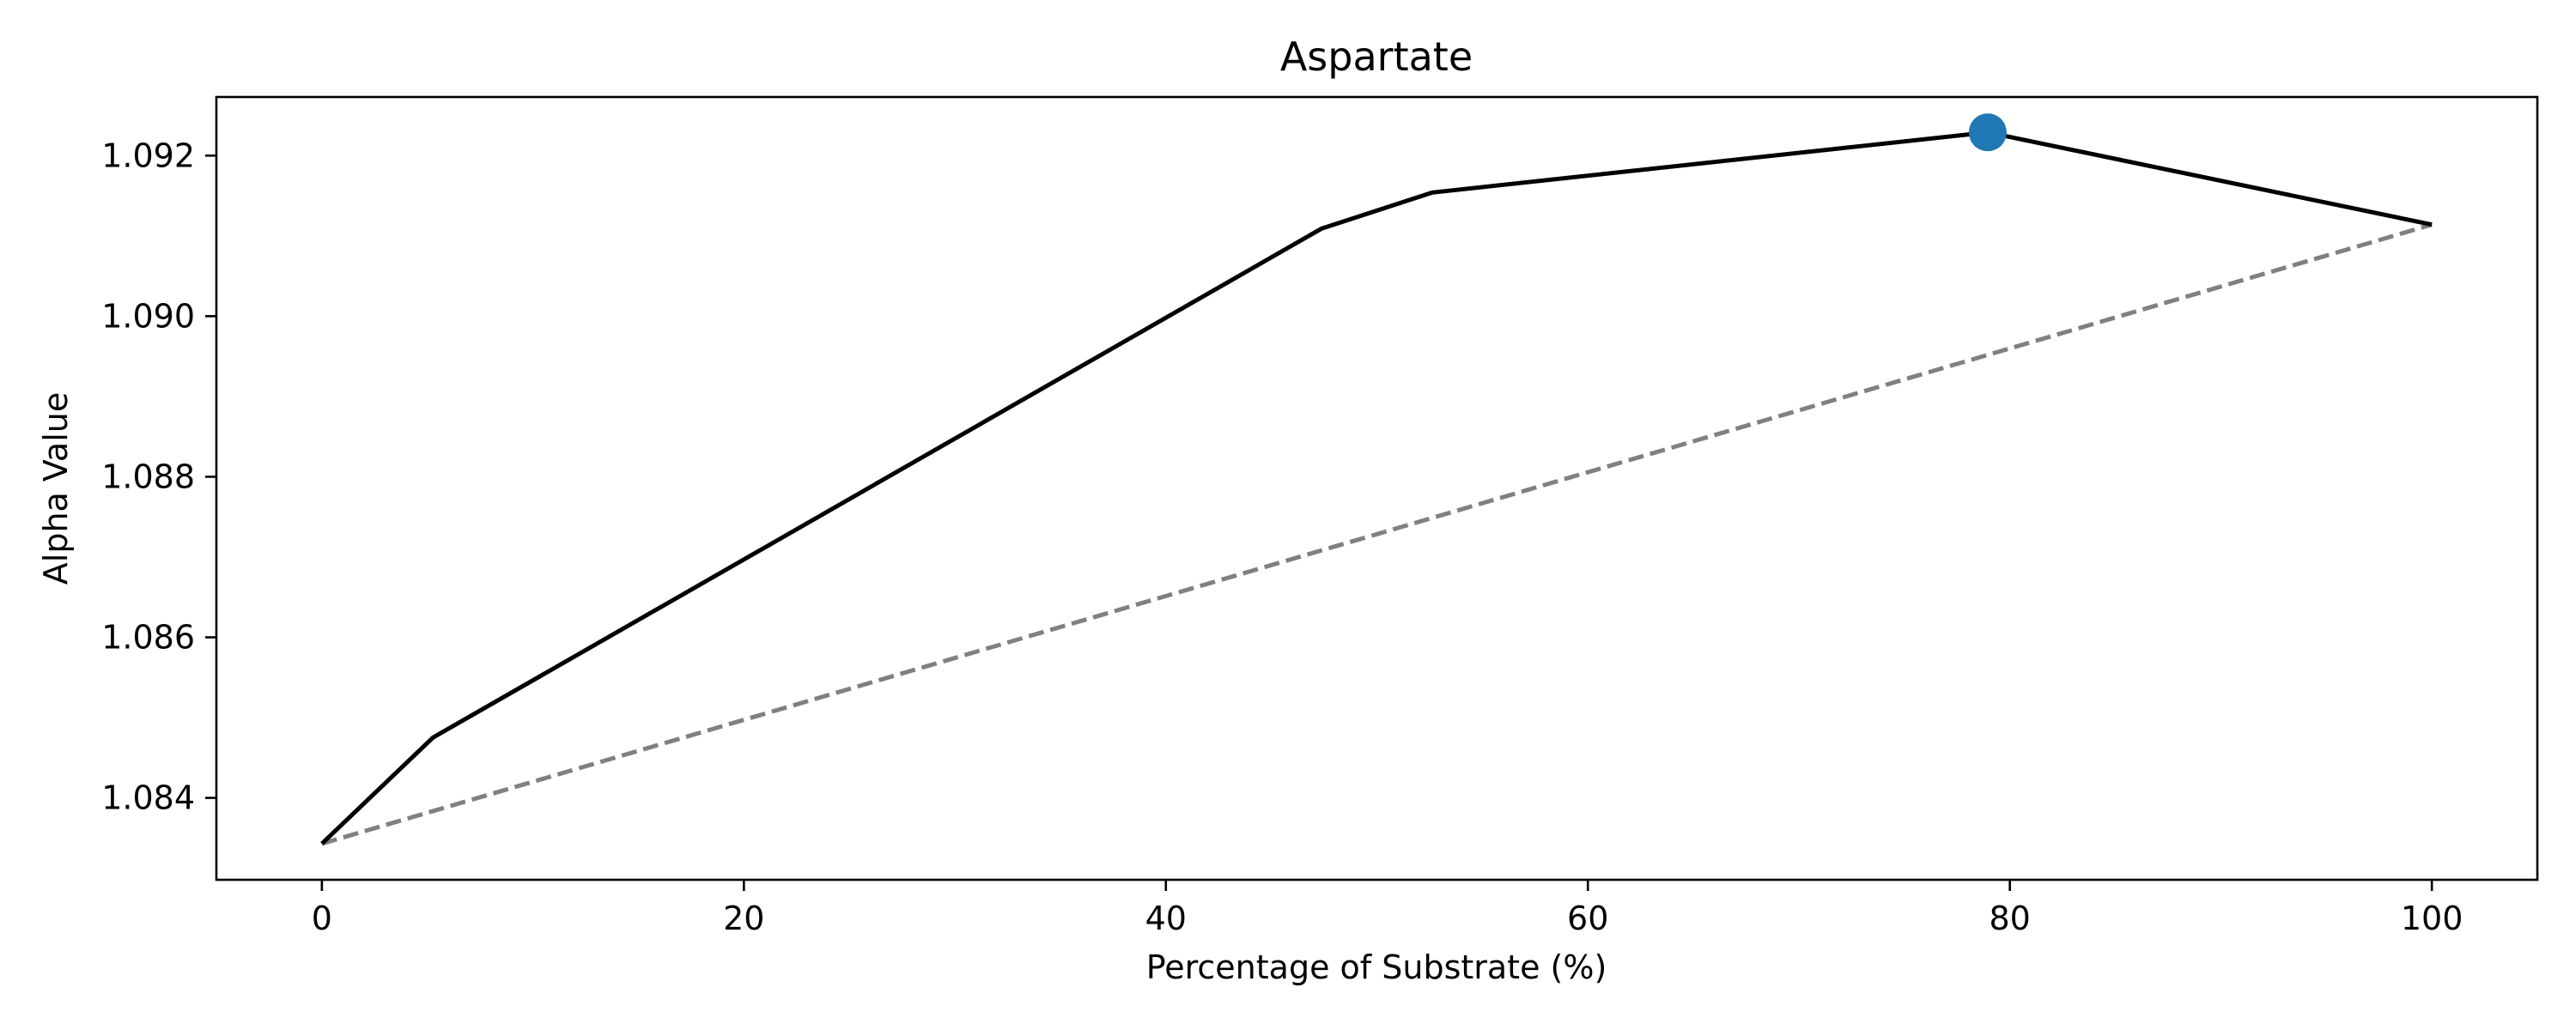 Image resolution: width=2576 pixels, height=1030 pixels. What do you see at coordinates (1988, 132) in the screenshot?
I see `highlight-point` at bounding box center [1988, 132].